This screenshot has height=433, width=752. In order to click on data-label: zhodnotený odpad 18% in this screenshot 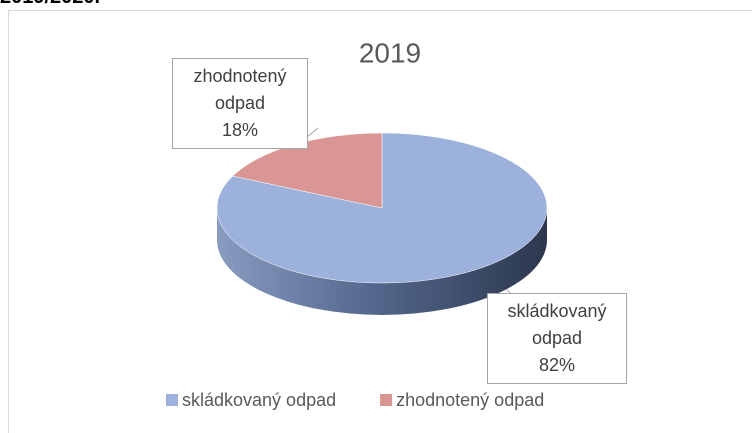, I will do `click(240, 103)`.